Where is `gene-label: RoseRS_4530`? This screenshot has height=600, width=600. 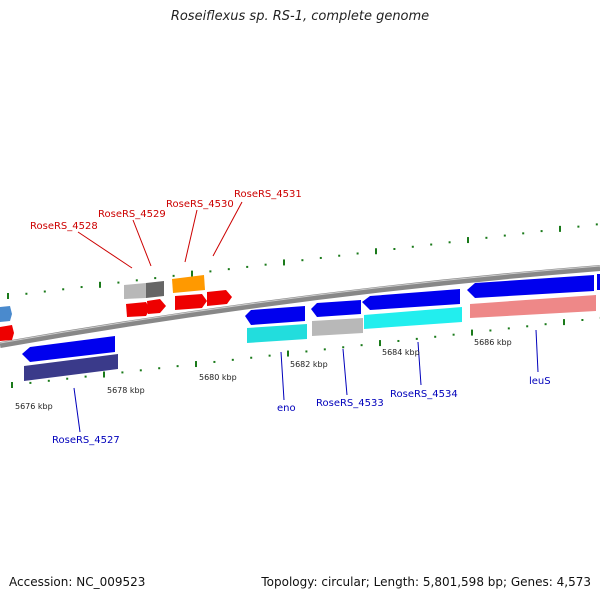
gene-label: RoseRS_4530 is located at coordinates (200, 204).